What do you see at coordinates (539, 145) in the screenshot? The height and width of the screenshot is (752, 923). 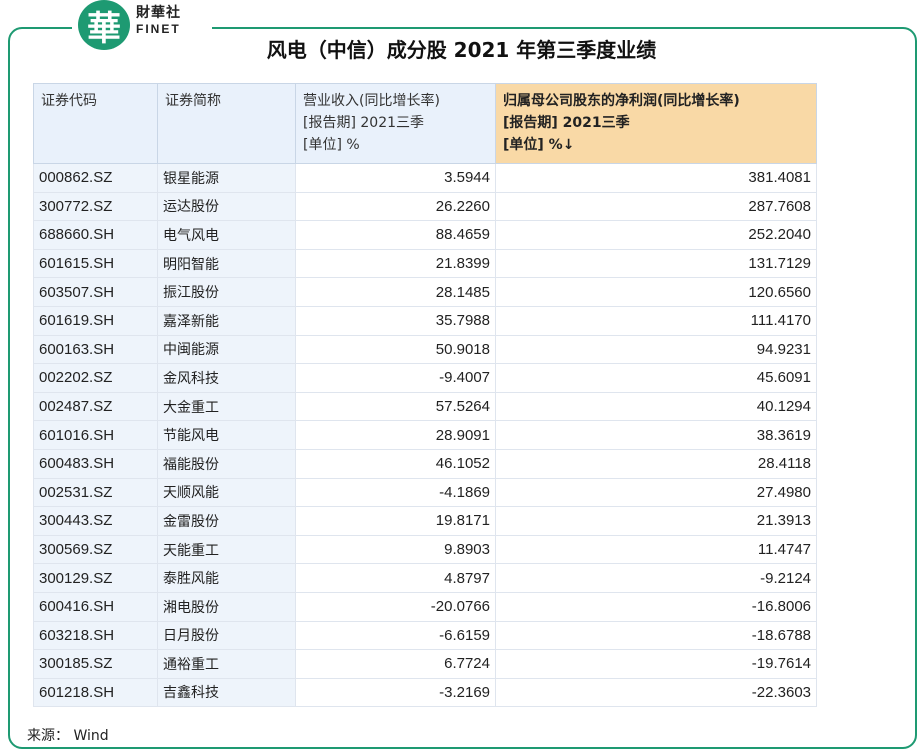 I see `header-line: [单位] %↓` at bounding box center [539, 145].